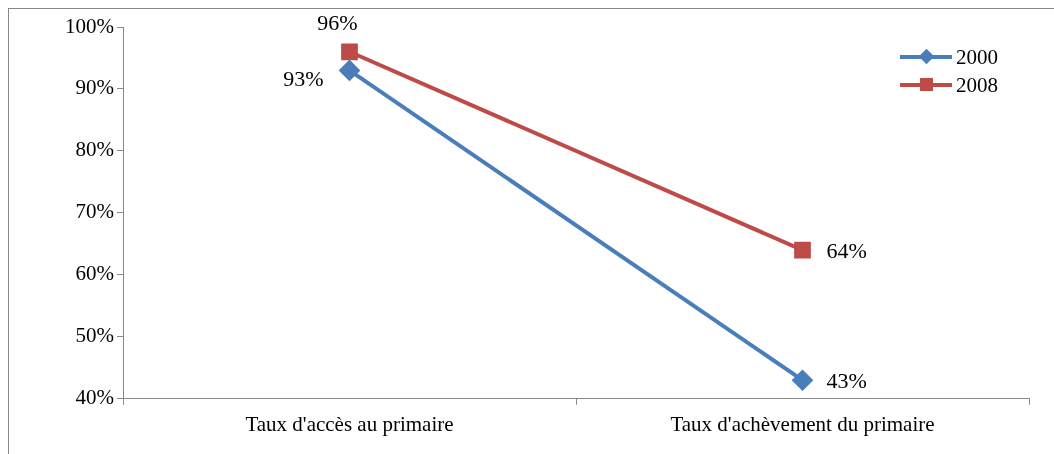 Image resolution: width=1054 pixels, height=454 pixels. Describe the element at coordinates (977, 57) in the screenshot. I see `legend-label: 2000` at that location.